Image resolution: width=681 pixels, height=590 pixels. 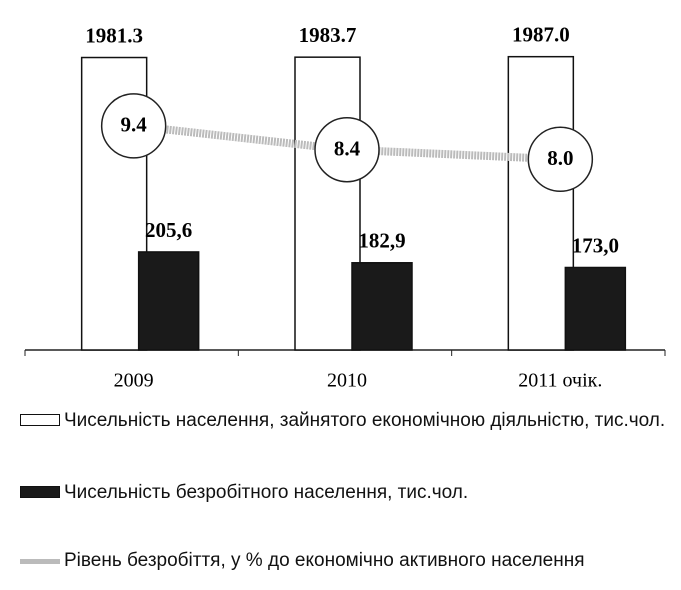 I want to click on data-label: 1987.0, so click(x=541, y=34).